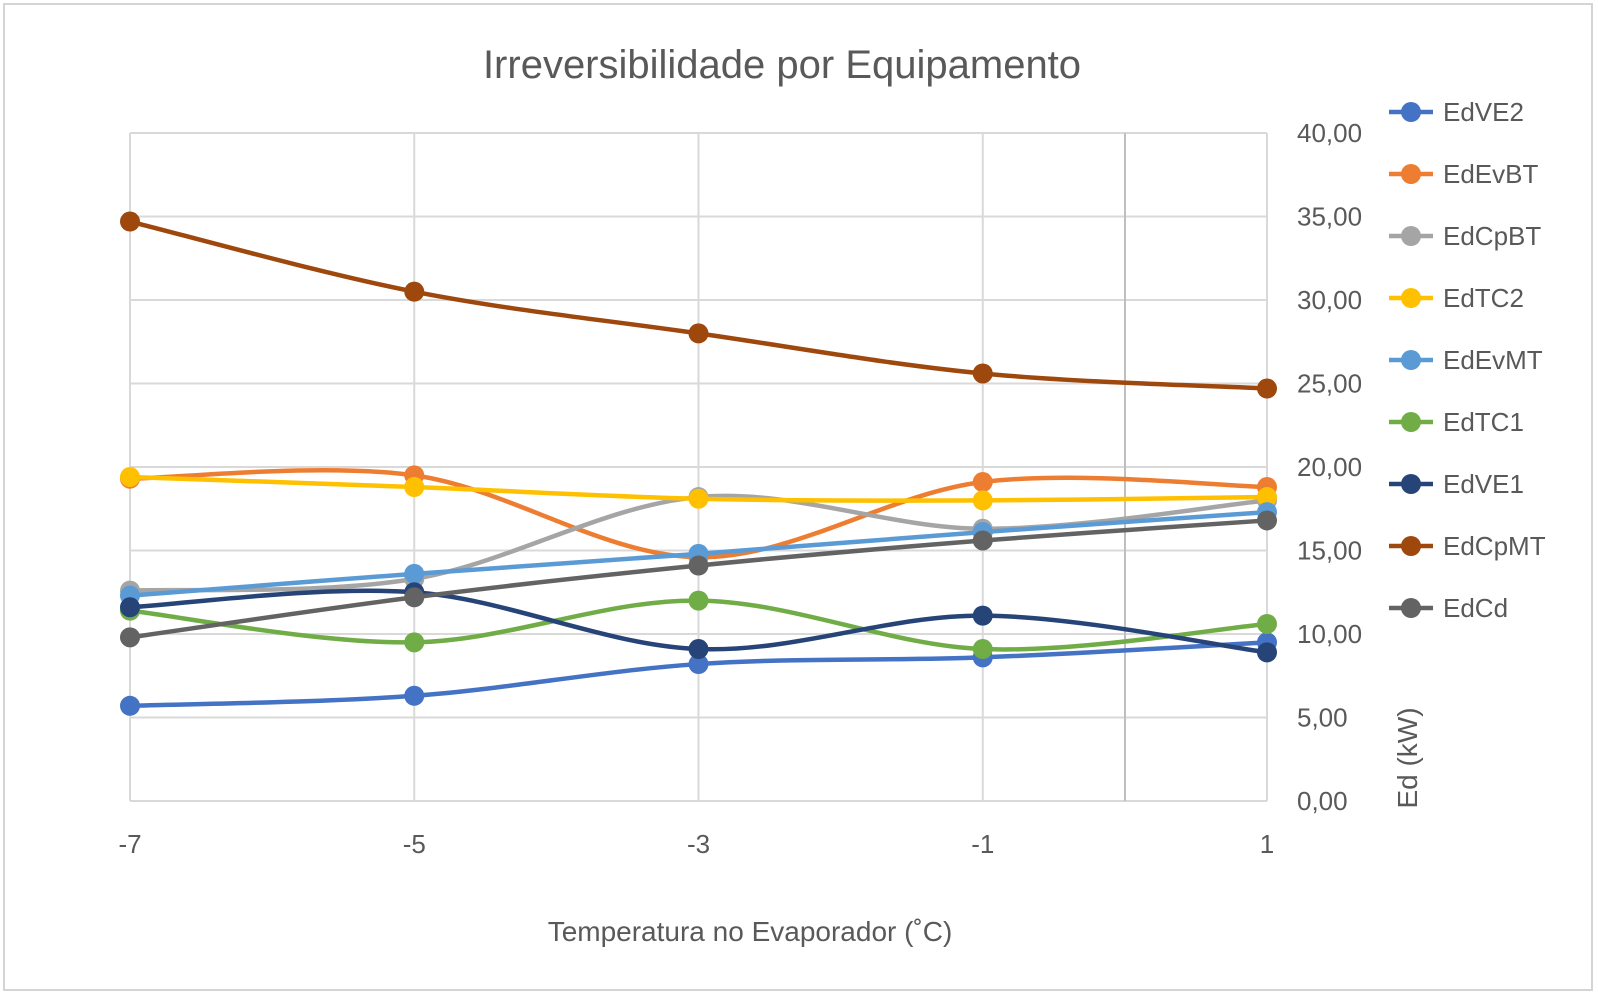 Image resolution: width=1598 pixels, height=996 pixels. Describe the element at coordinates (982, 844) in the screenshot. I see `x-tick-label: -1` at that location.